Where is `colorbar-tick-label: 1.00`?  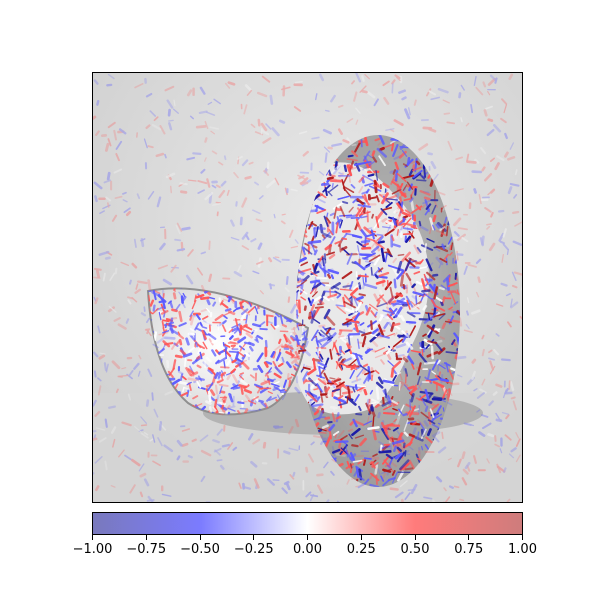 colorbar-tick-label: 1.00 is located at coordinates (522, 549).